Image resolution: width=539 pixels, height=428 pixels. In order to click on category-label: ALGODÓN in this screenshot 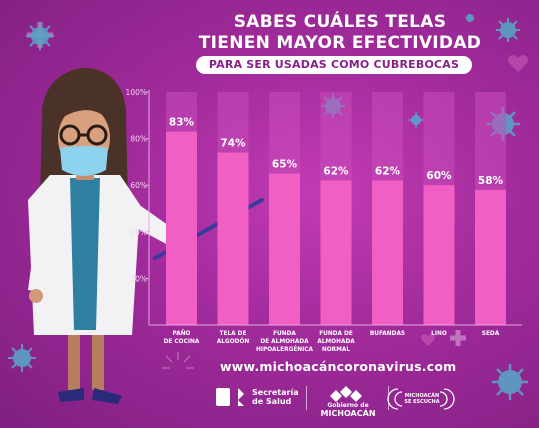, I will do `click(233, 341)`.